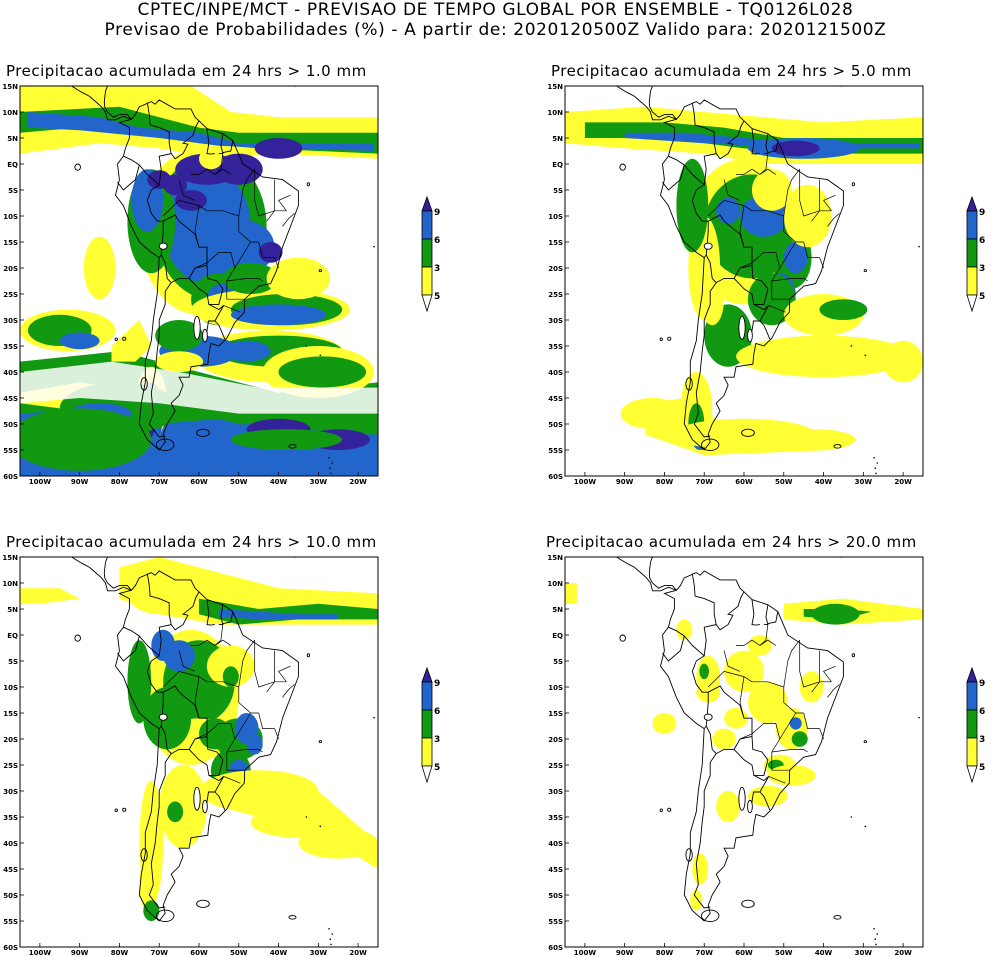  I want to click on lon-tick-label: 70W, so click(704, 481).